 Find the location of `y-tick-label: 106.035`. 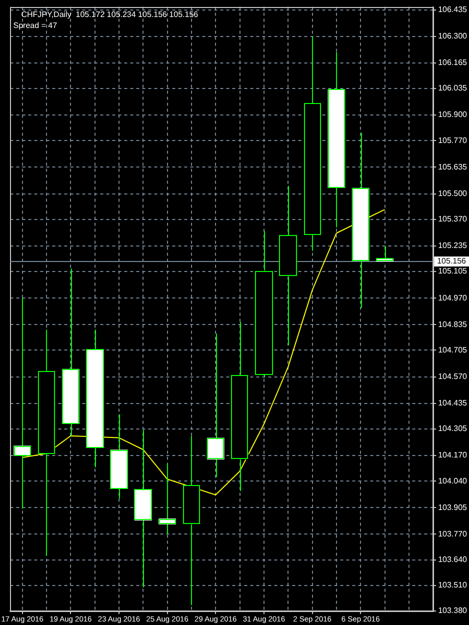

y-tick-label: 106.035 is located at coordinates (453, 88).